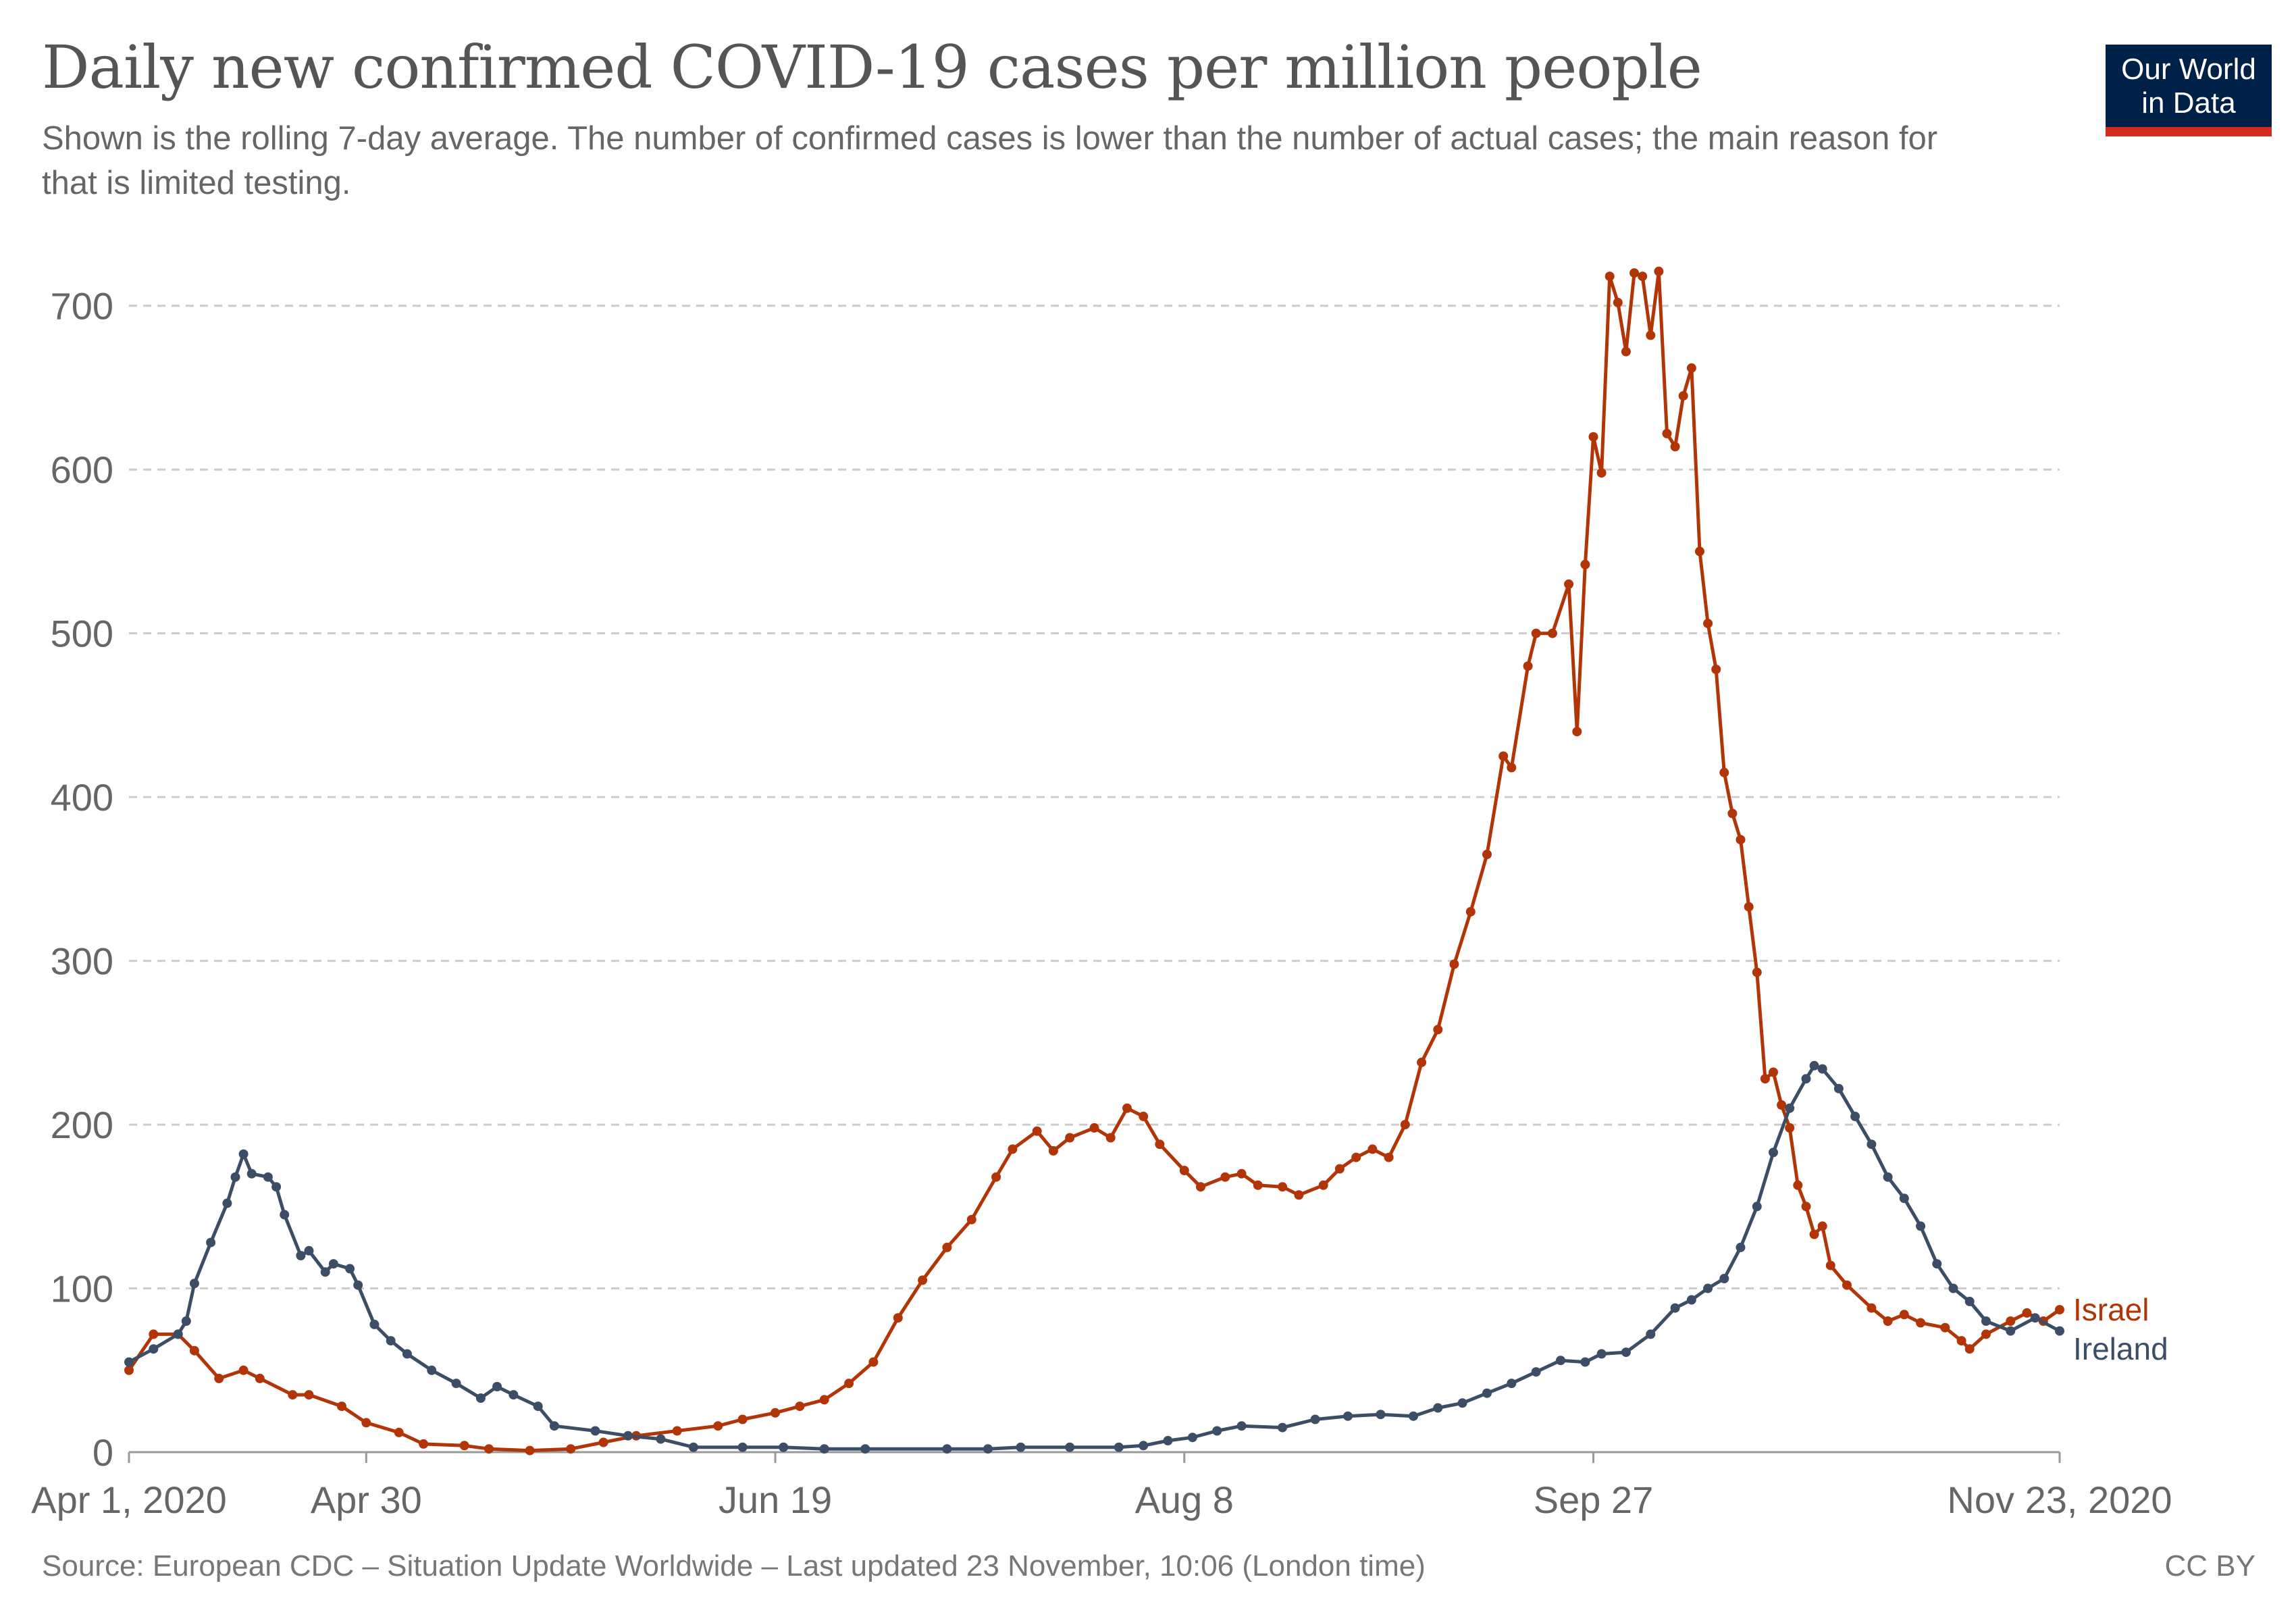  I want to click on y-tick-label: 300, so click(82, 961).